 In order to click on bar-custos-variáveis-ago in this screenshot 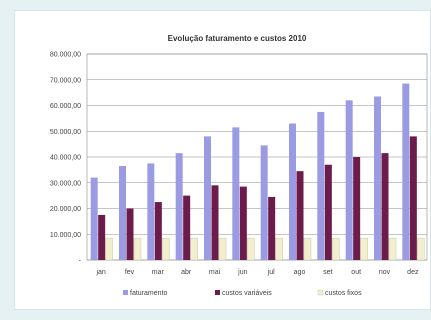, I will do `click(300, 215)`.